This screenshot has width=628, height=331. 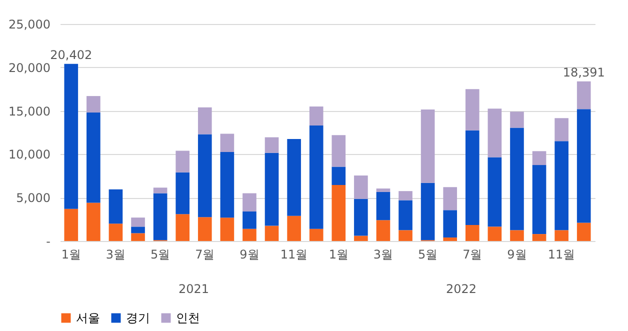 I want to click on legend-label: 인천, so click(x=188, y=318).